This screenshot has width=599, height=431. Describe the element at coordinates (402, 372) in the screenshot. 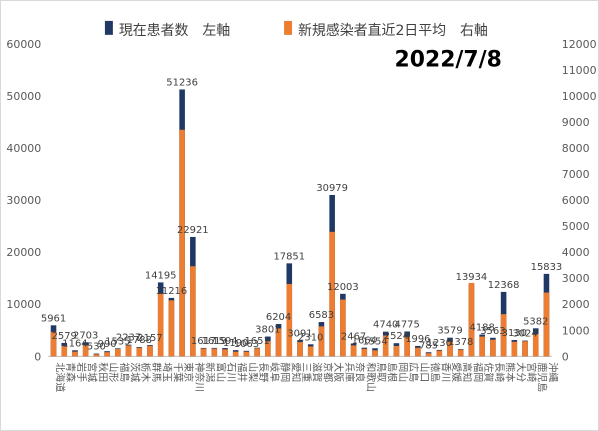

I see `category-label: 岡山` at that location.